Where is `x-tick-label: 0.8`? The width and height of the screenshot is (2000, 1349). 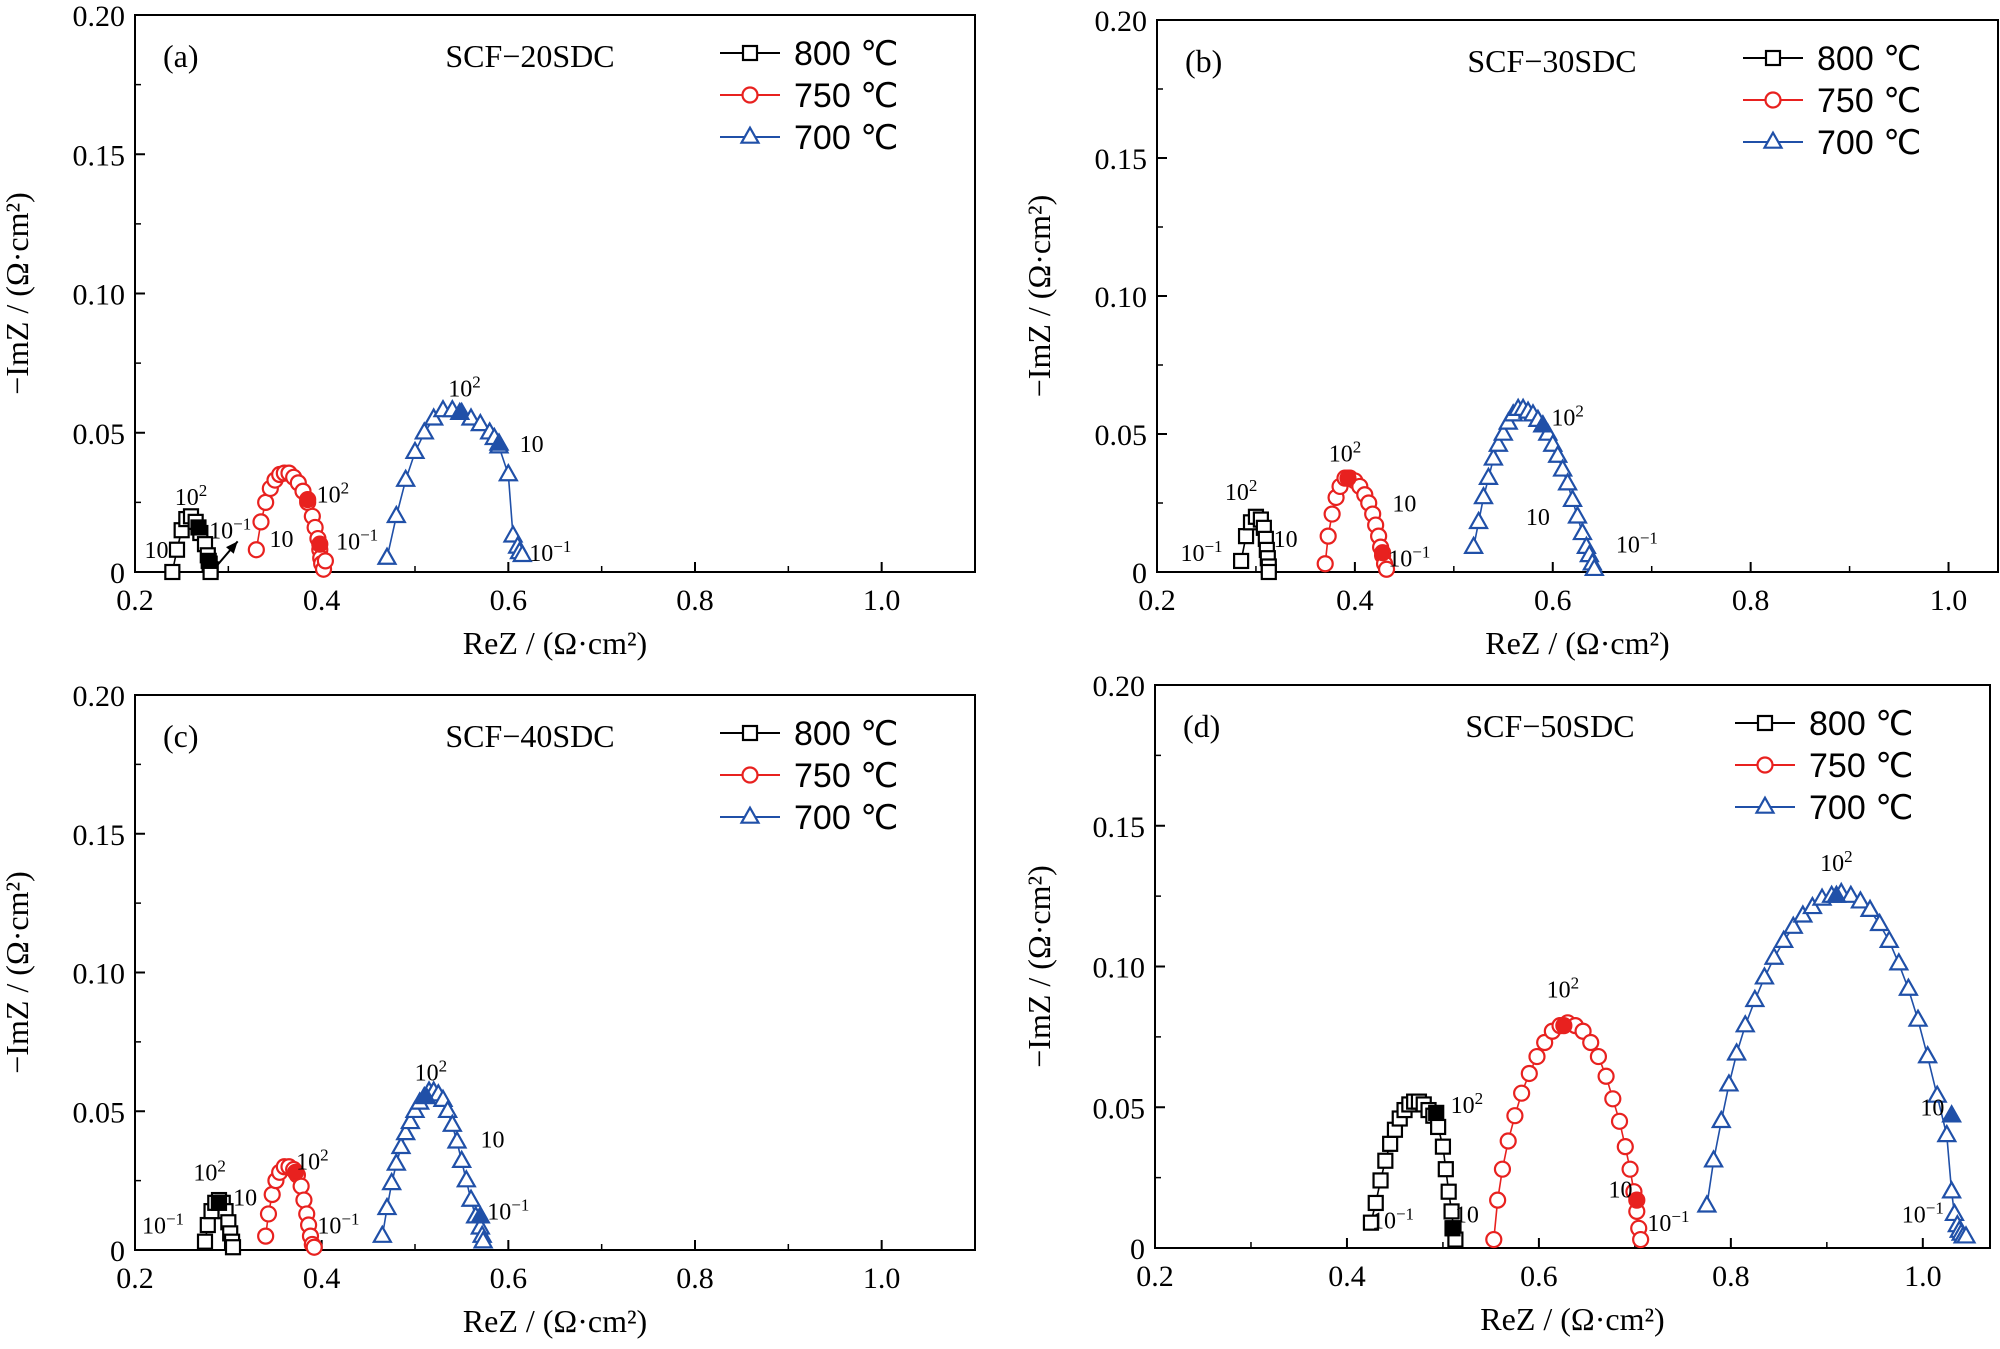 x-tick-label: 0.8 is located at coordinates (695, 1278).